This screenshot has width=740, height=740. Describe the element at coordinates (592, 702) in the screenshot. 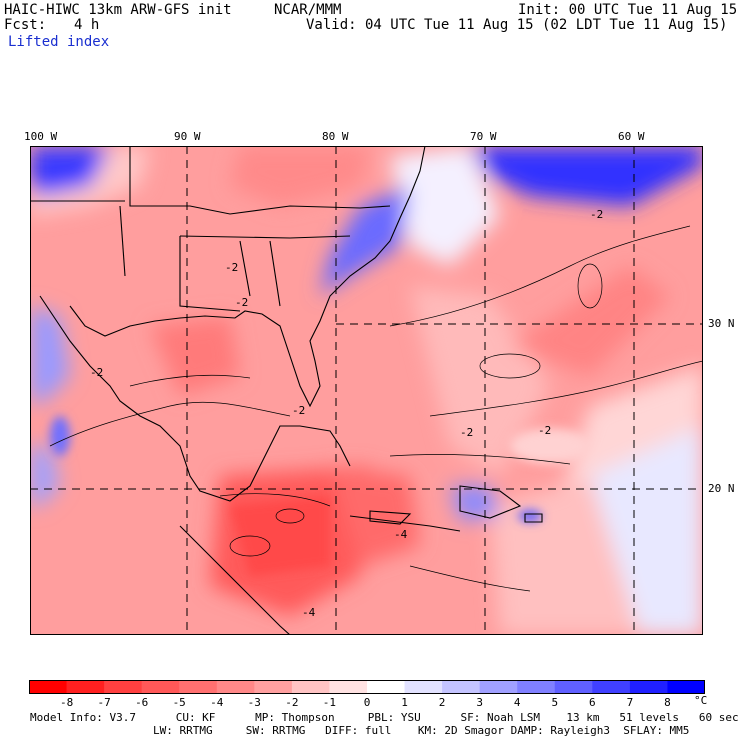

I see `colorbar-tick-label: 6` at that location.